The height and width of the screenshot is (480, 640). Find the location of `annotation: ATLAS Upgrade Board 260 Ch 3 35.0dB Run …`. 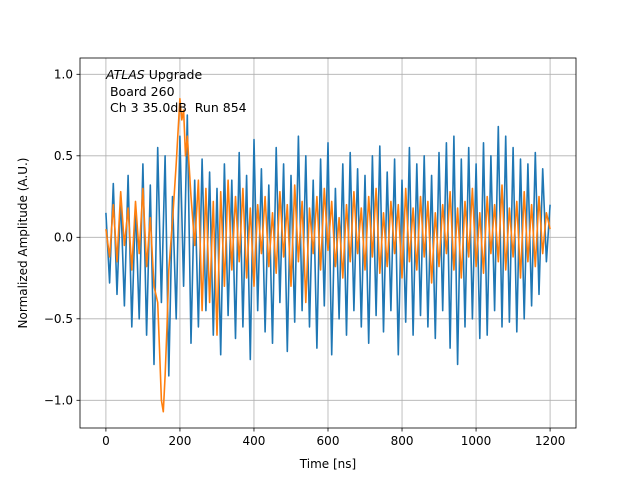

annotation: ATLAS Upgrade Board 260 Ch 3 35.0dB Run … is located at coordinates (176, 91).